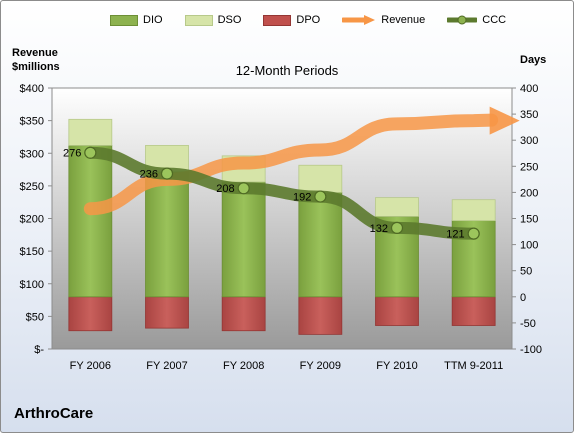 The image size is (574, 433). I want to click on x-axis-tick-label: FY 2010, so click(396, 366).